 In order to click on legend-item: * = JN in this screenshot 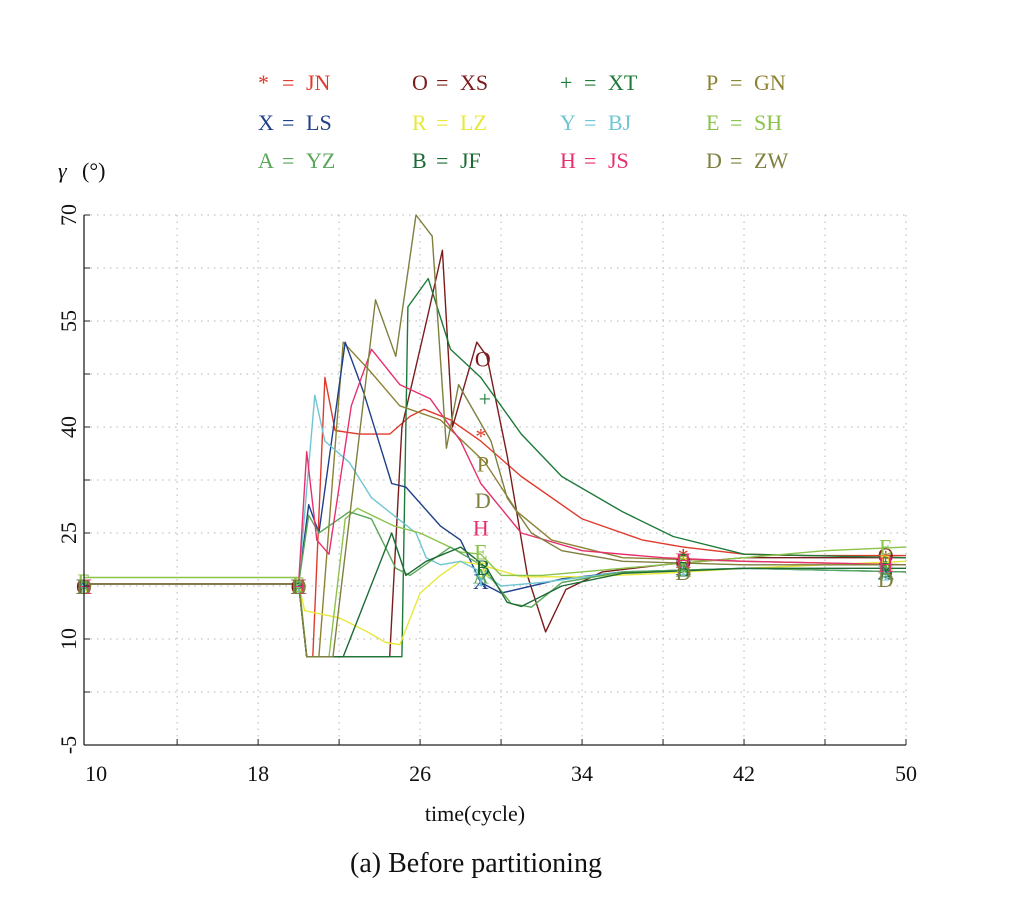, I will do `click(294, 82)`.